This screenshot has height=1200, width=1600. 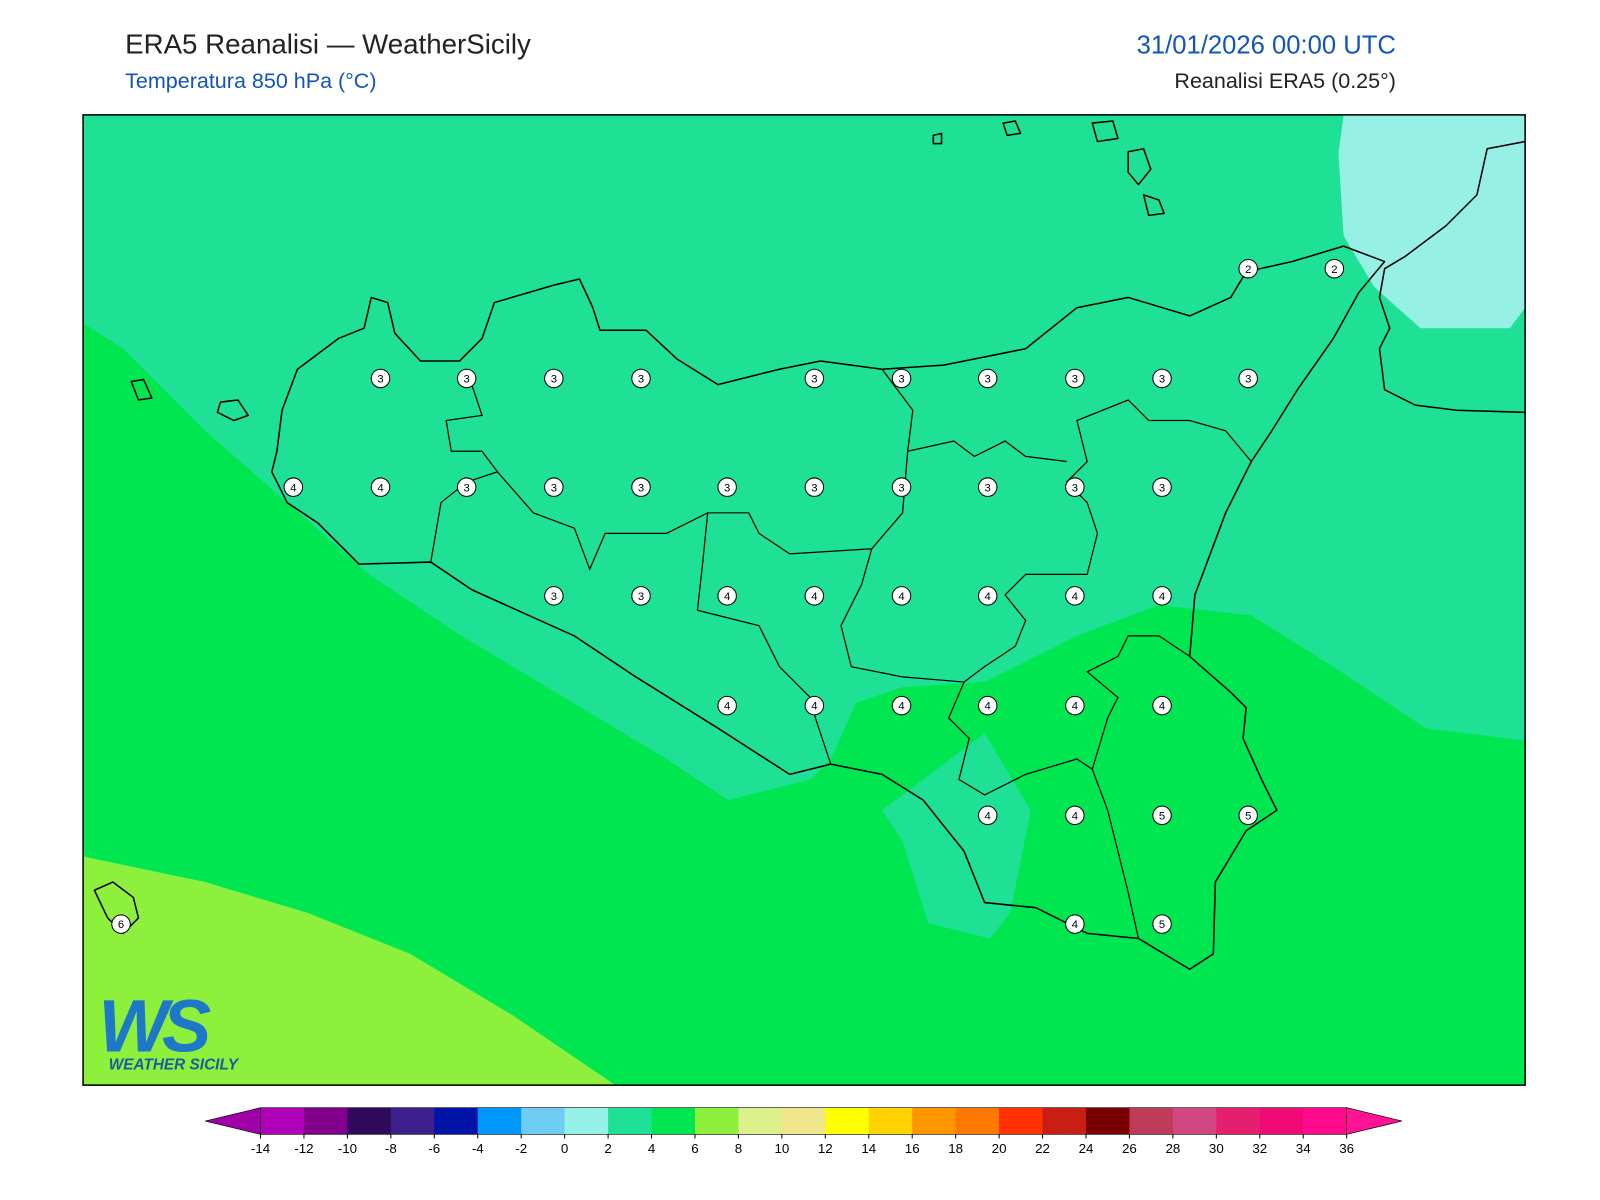 I want to click on colorbar-tick-label: 16, so click(x=912, y=1148).